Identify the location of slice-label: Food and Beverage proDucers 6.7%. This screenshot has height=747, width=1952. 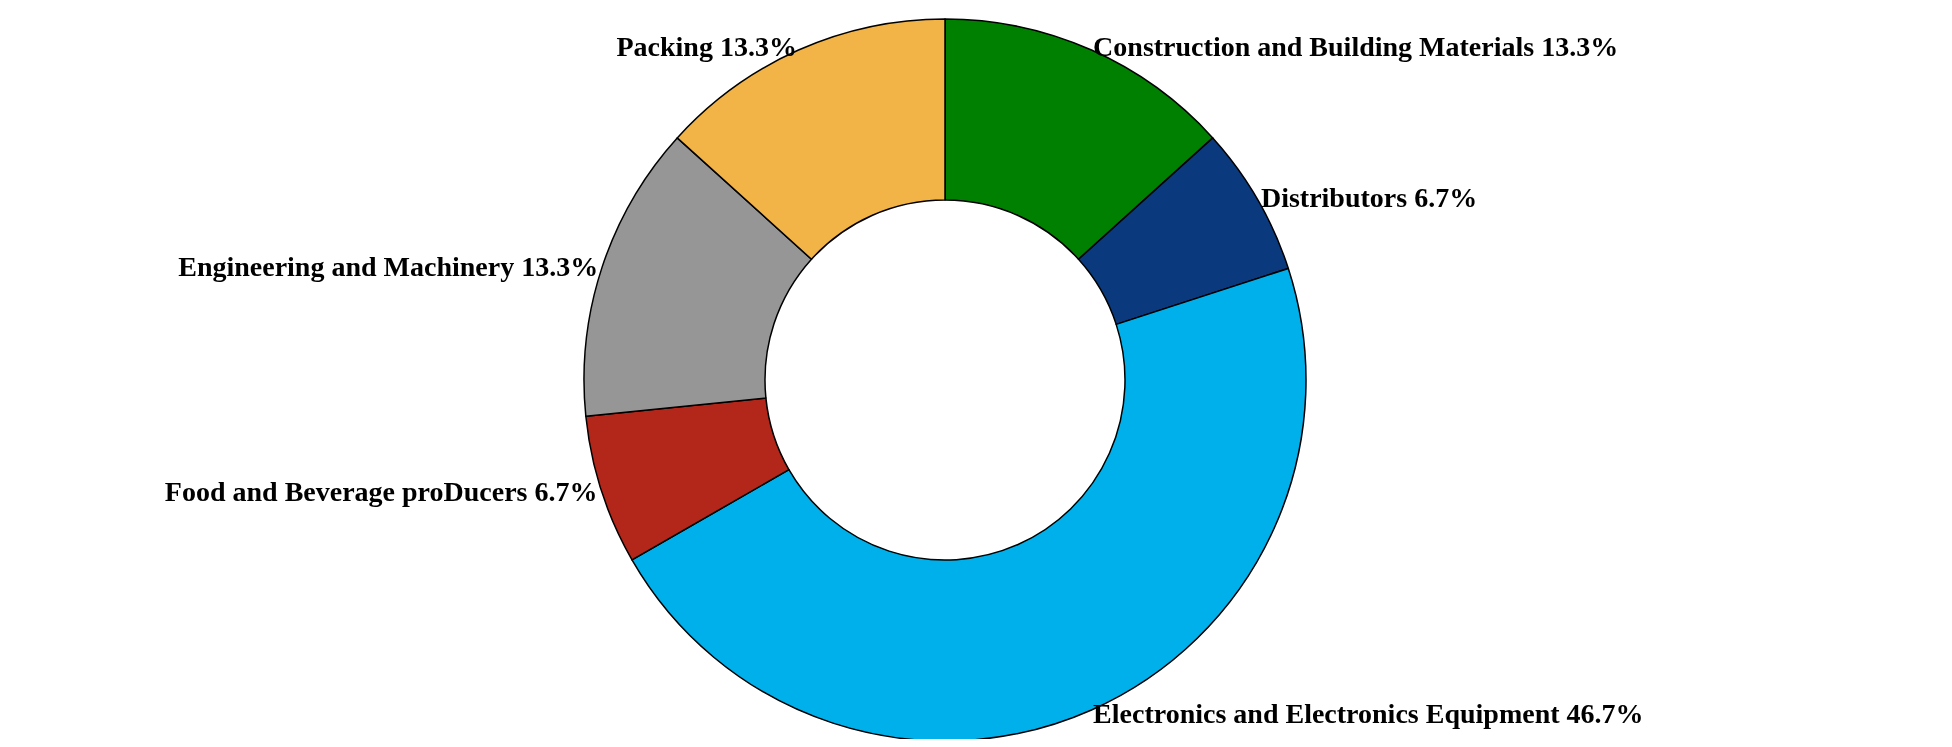
(381, 492).